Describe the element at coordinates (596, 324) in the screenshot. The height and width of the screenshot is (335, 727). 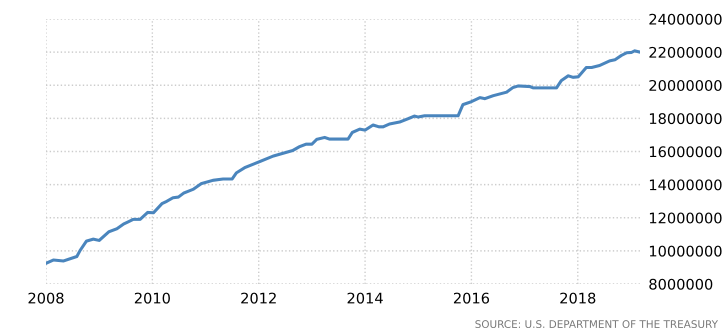
I see `source-note: SOURCE: U.S. DEPARTMENT OF THE TREASURY` at that location.